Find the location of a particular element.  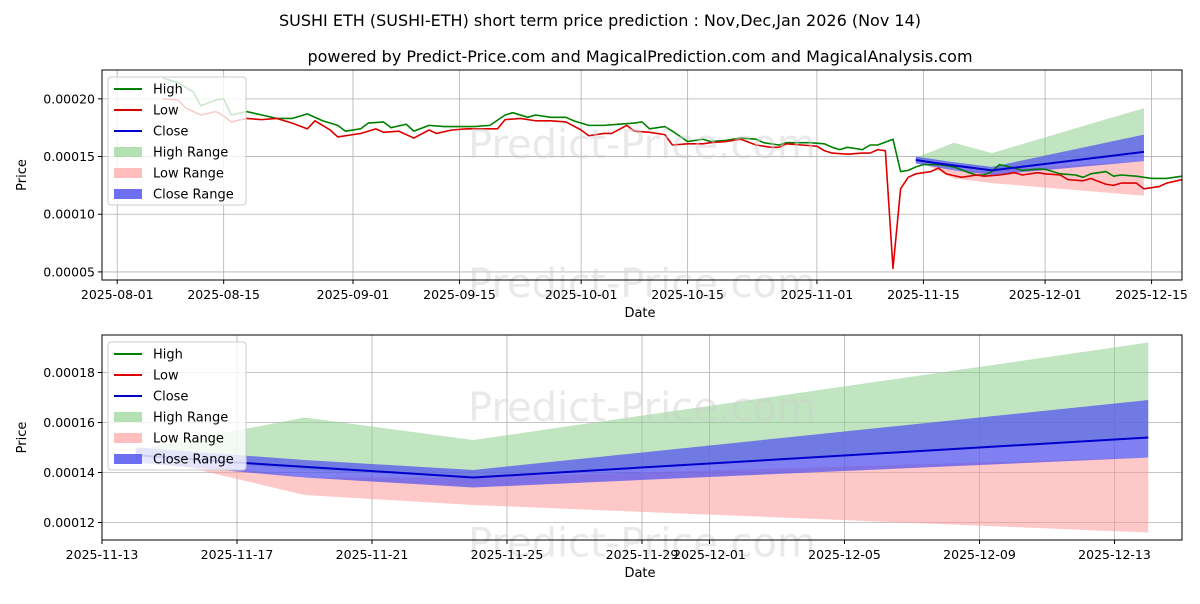

top-legend-low-range-label: Low Range is located at coordinates (188, 174).